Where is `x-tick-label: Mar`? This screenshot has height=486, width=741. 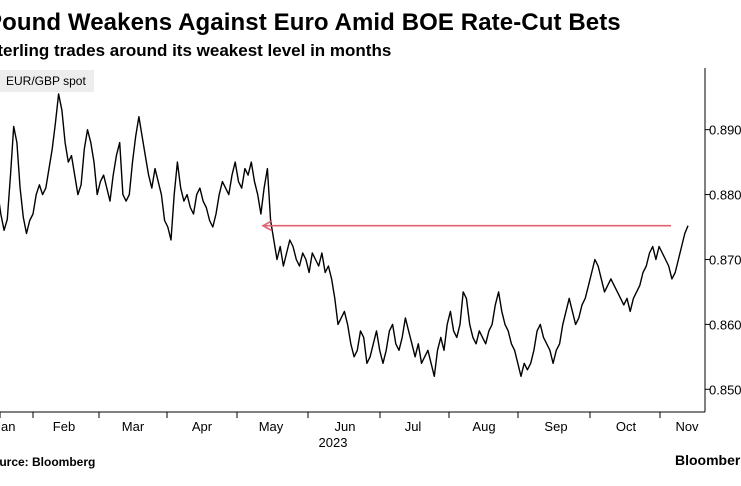 x-tick-label: Mar is located at coordinates (133, 426).